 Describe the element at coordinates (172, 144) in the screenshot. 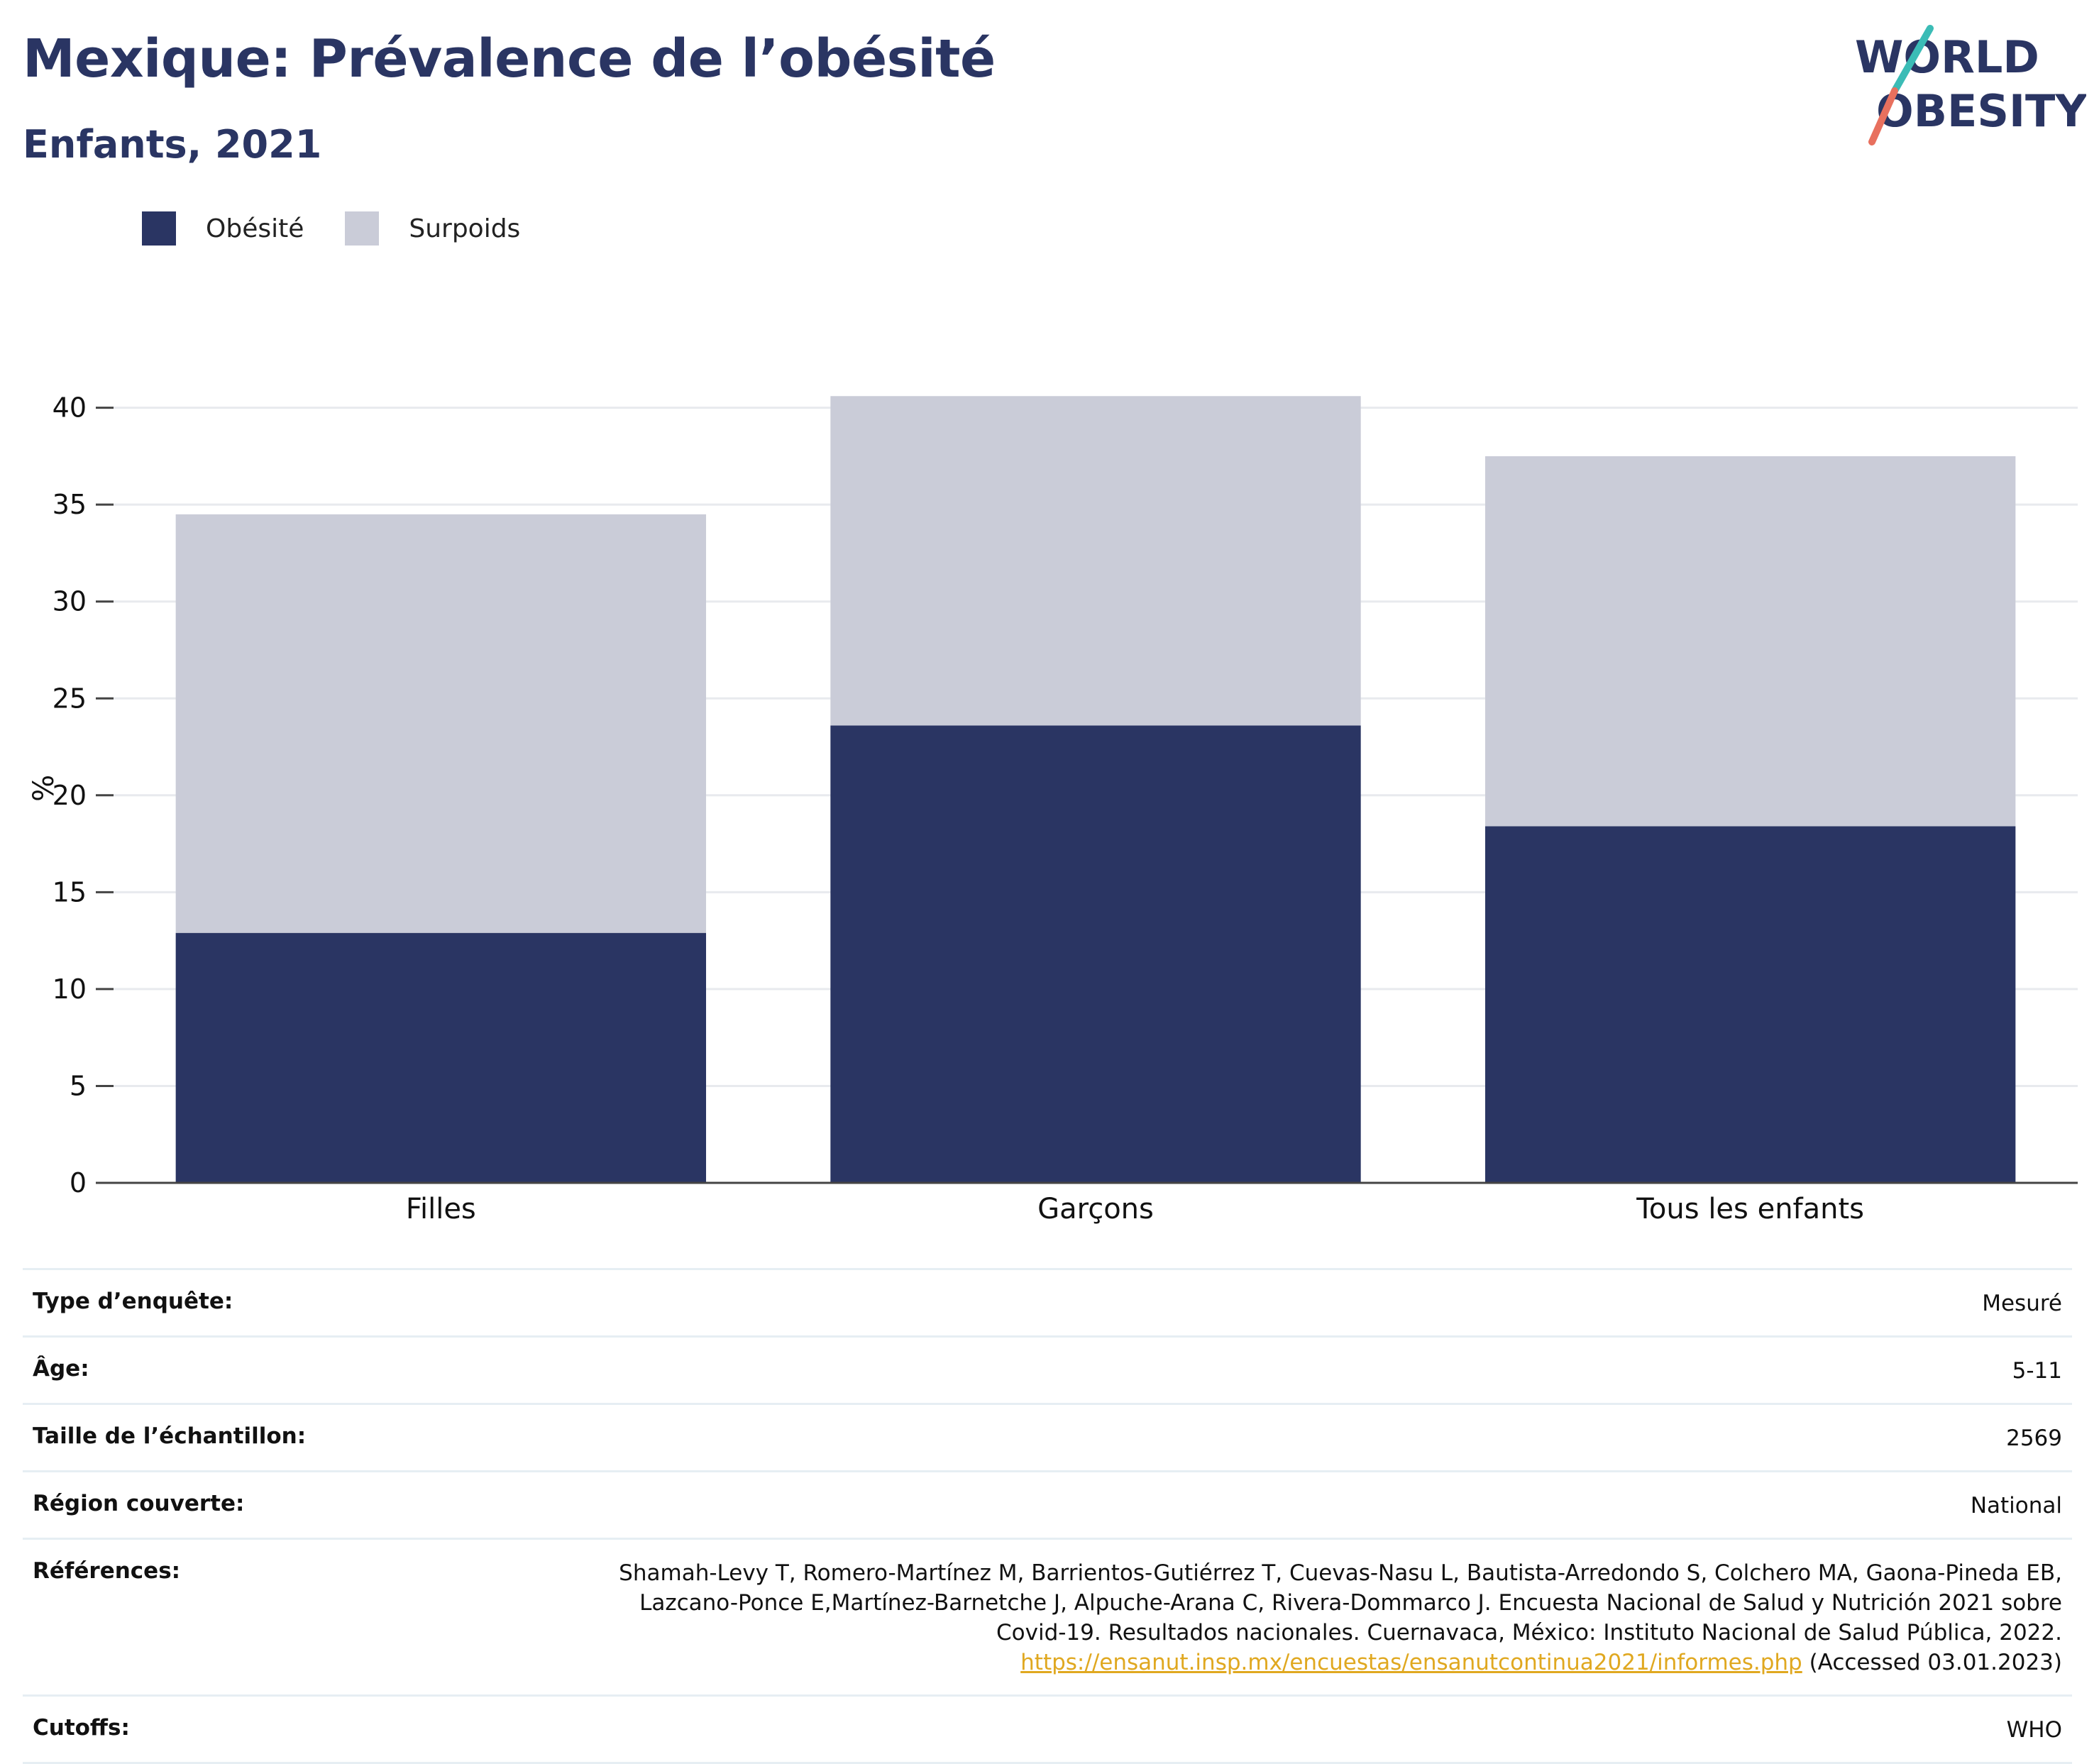

I see `chart-subtitle: Enfants, 2021` at that location.